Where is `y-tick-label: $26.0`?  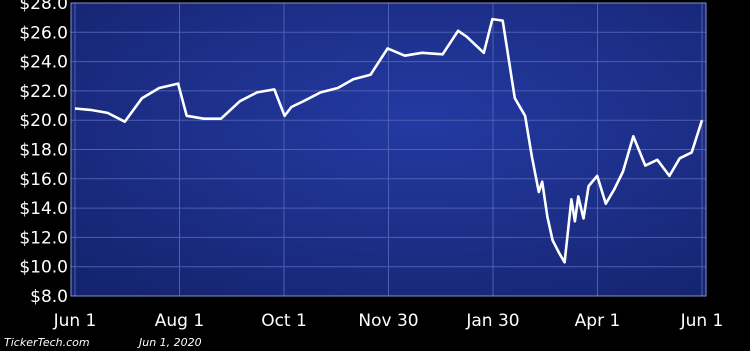 y-tick-label: $26.0 is located at coordinates (43, 33).